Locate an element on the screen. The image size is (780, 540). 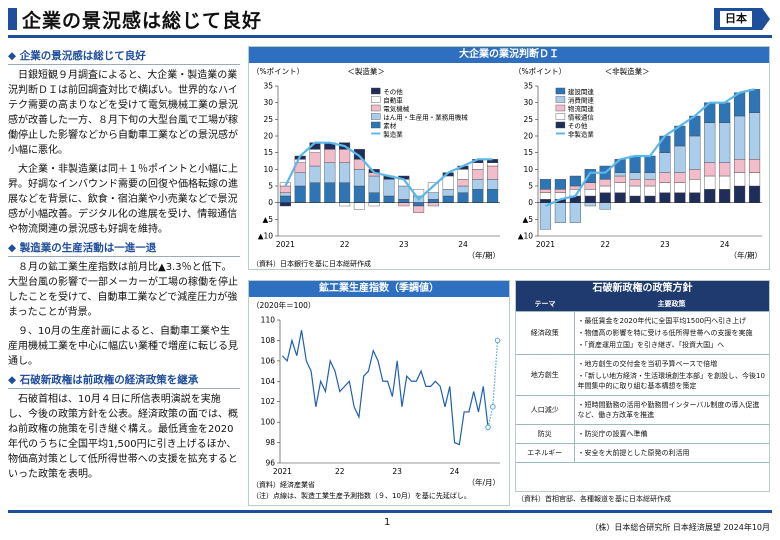
footer-rule is located at coordinates (390, 511).